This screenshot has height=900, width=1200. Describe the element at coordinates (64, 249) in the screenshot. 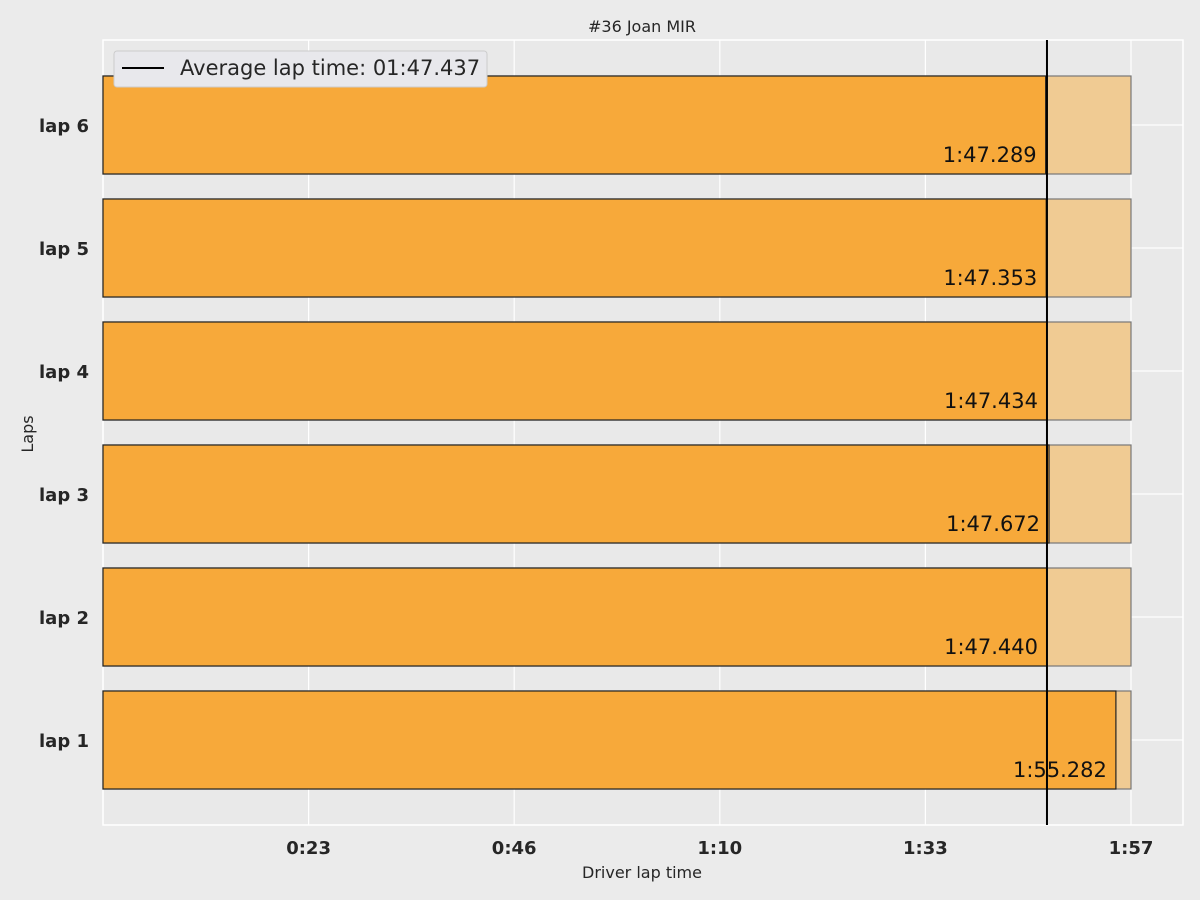

I see `y-tick-label: lap 5` at that location.